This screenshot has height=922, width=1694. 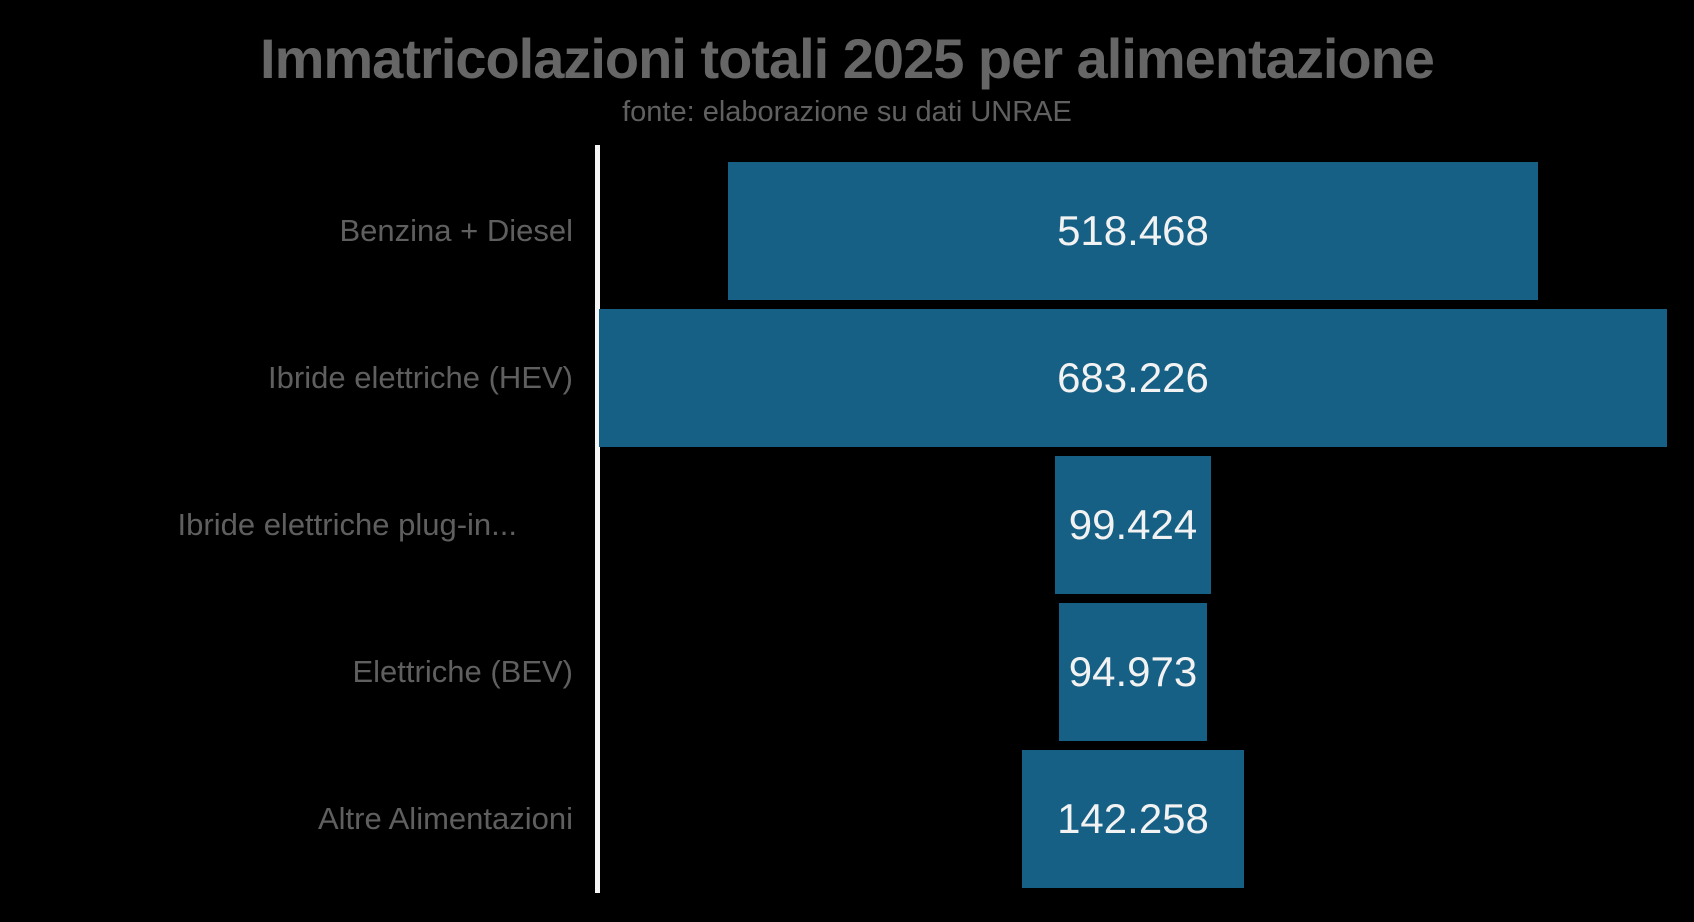 I want to click on funnel-bar: 518.468, so click(x=1133, y=230).